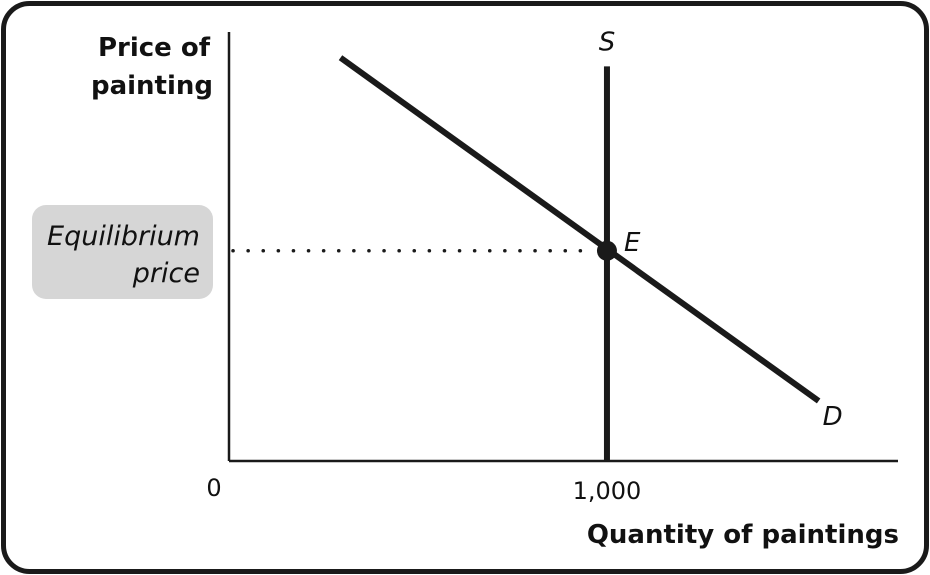 Image resolution: width=930 pixels, height=575 pixels. I want to click on equilibrium-point-label: E, so click(632, 243).